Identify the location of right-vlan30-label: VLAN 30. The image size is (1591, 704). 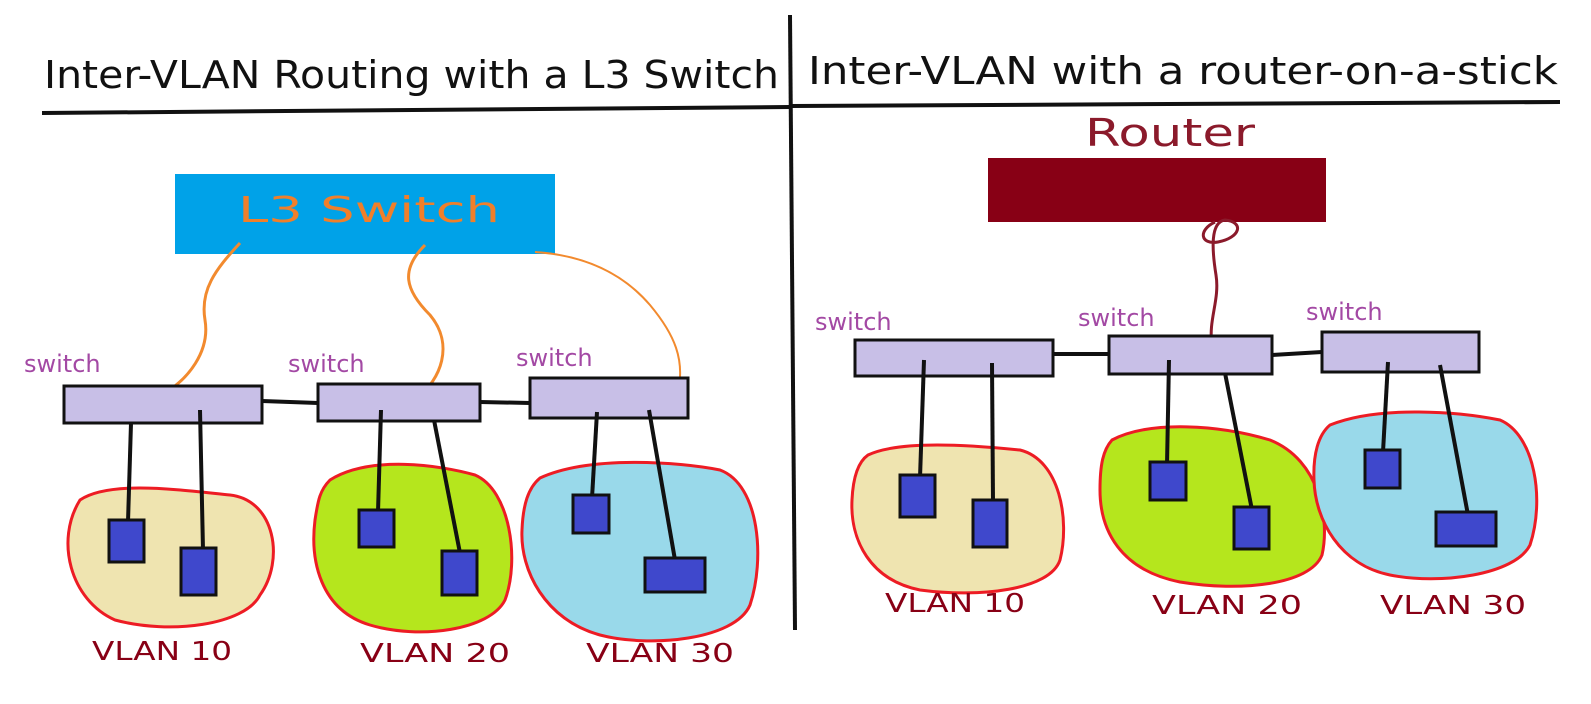
(1453, 606).